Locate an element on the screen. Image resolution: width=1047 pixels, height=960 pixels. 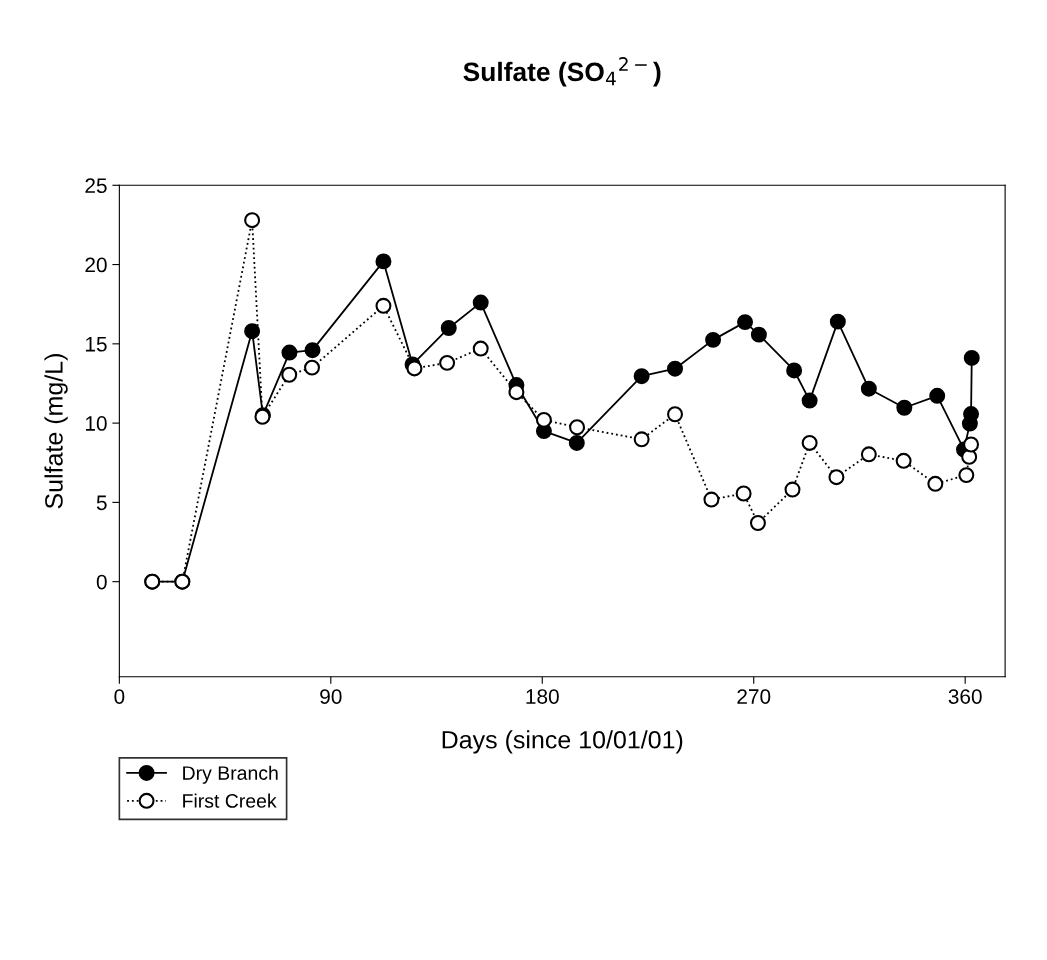
y-tick-label: 15 is located at coordinates (96, 344).